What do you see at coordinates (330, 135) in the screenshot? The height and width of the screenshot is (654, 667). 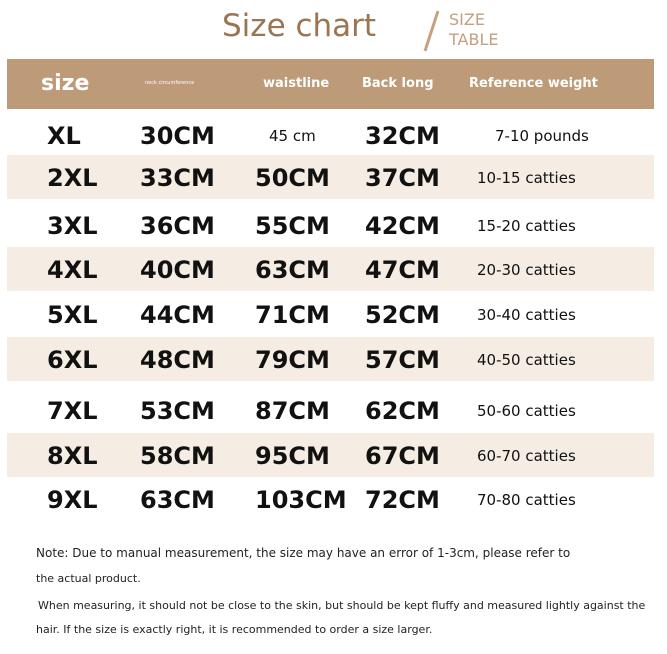 I see `table-row: XL 30CM 45 cm 32CM 7-10 pounds` at bounding box center [330, 135].